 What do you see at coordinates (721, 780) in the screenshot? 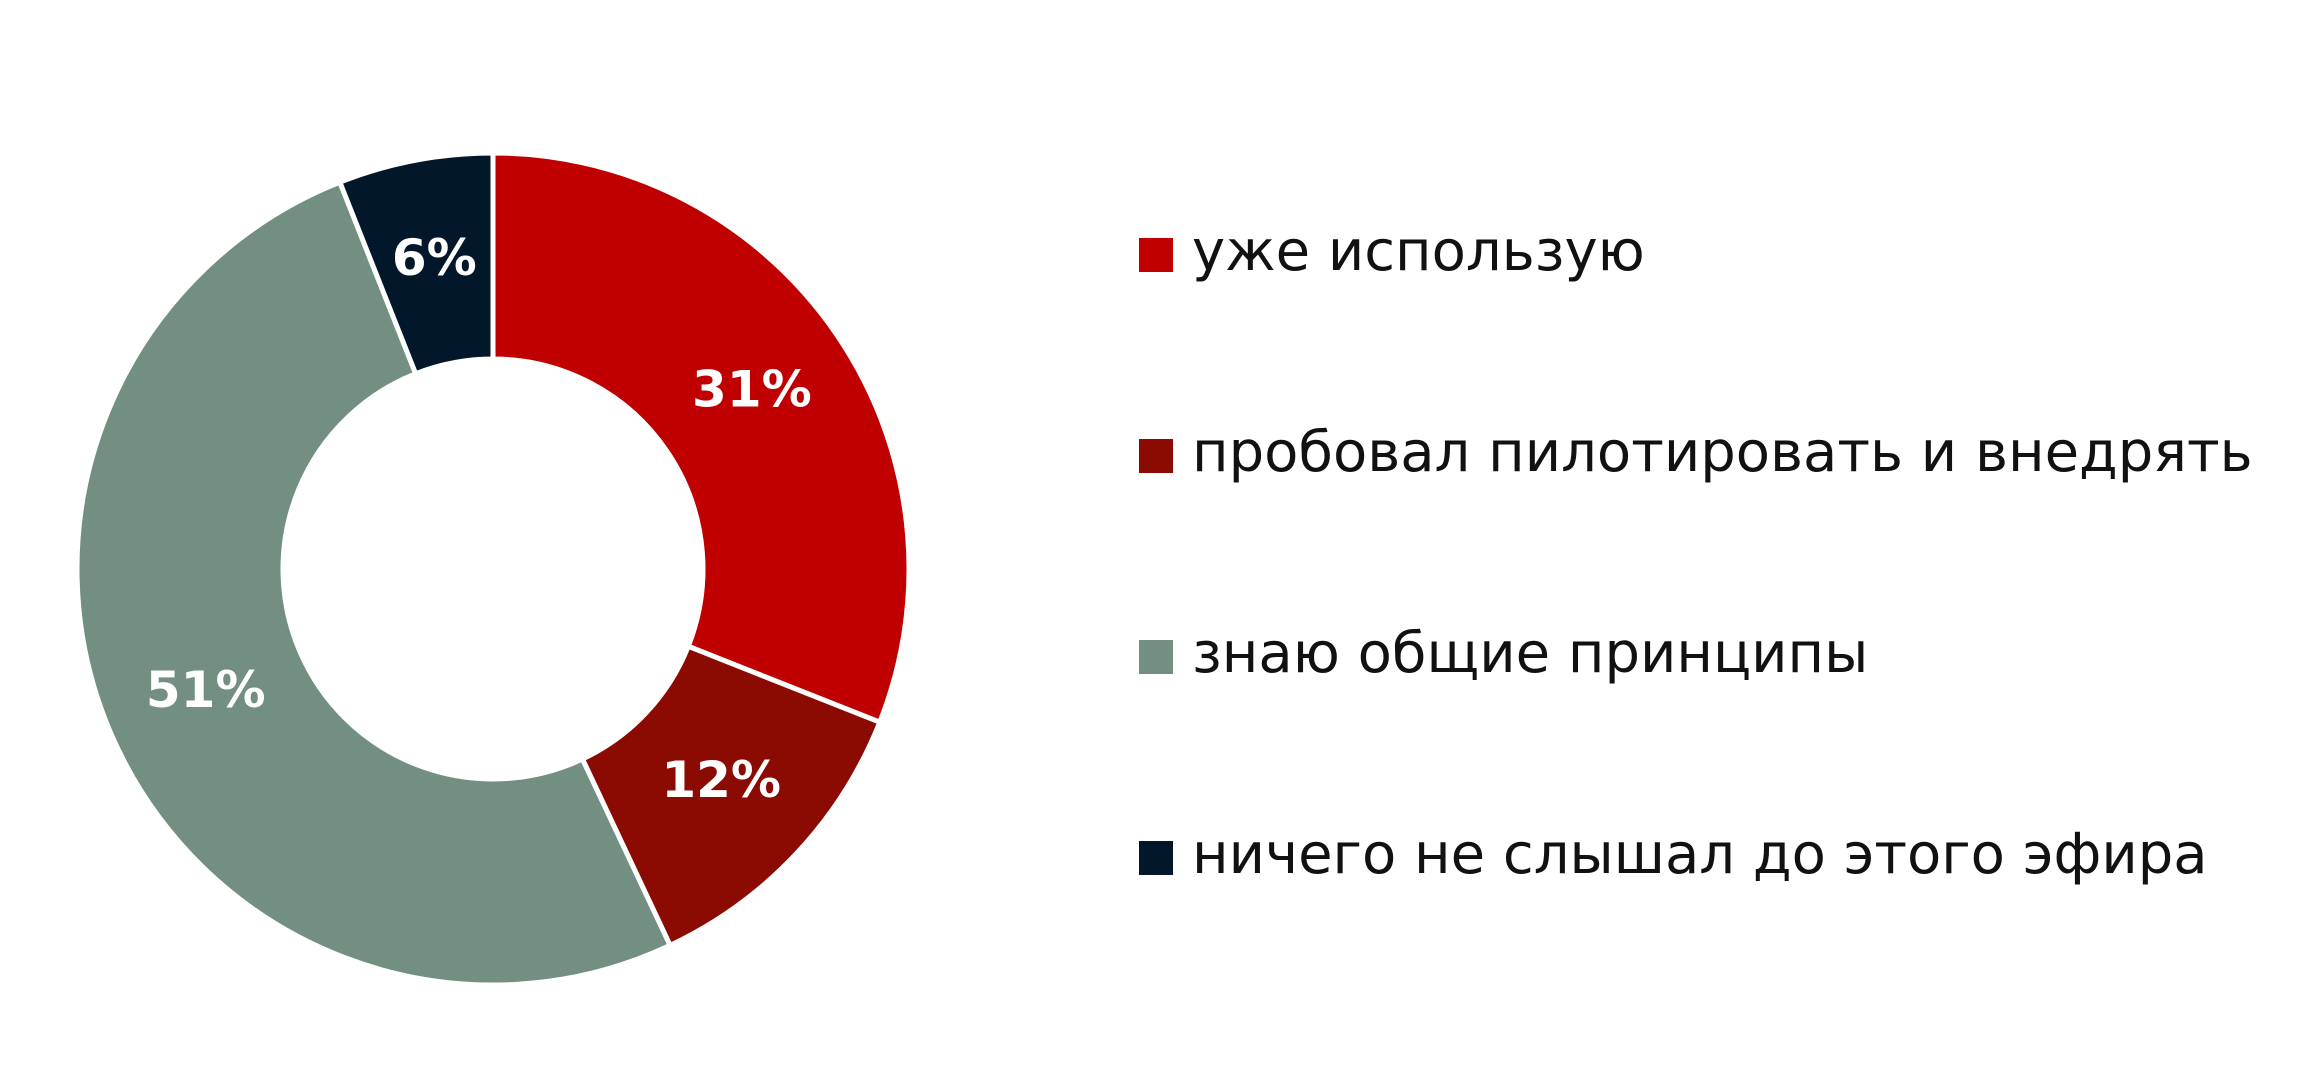
I see `value-label: 12%` at bounding box center [721, 780].